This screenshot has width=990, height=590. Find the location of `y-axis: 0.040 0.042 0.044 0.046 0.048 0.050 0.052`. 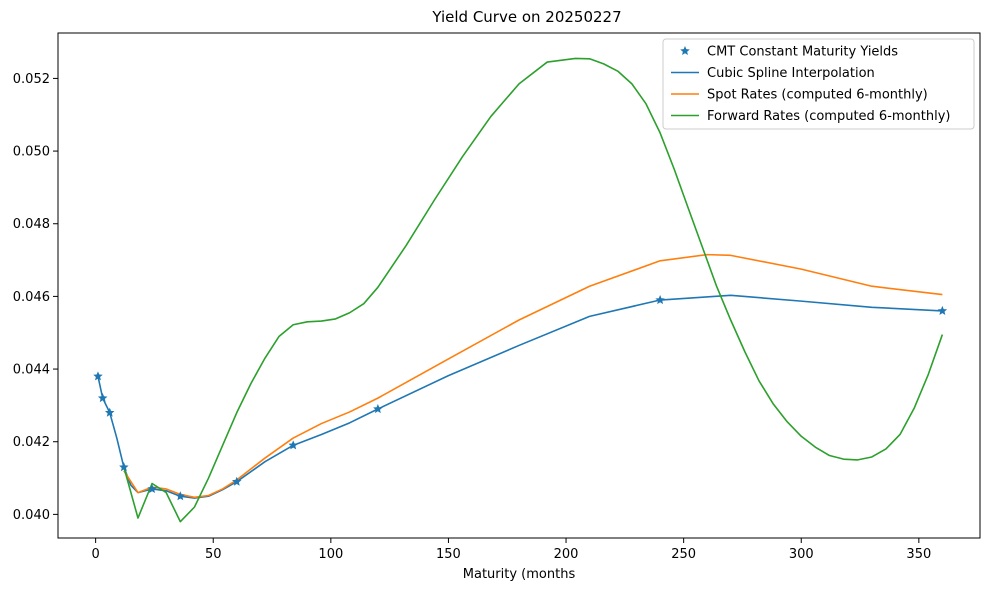

y-axis: 0.040 0.042 0.044 0.046 0.048 0.050 0.052 is located at coordinates (35, 297).